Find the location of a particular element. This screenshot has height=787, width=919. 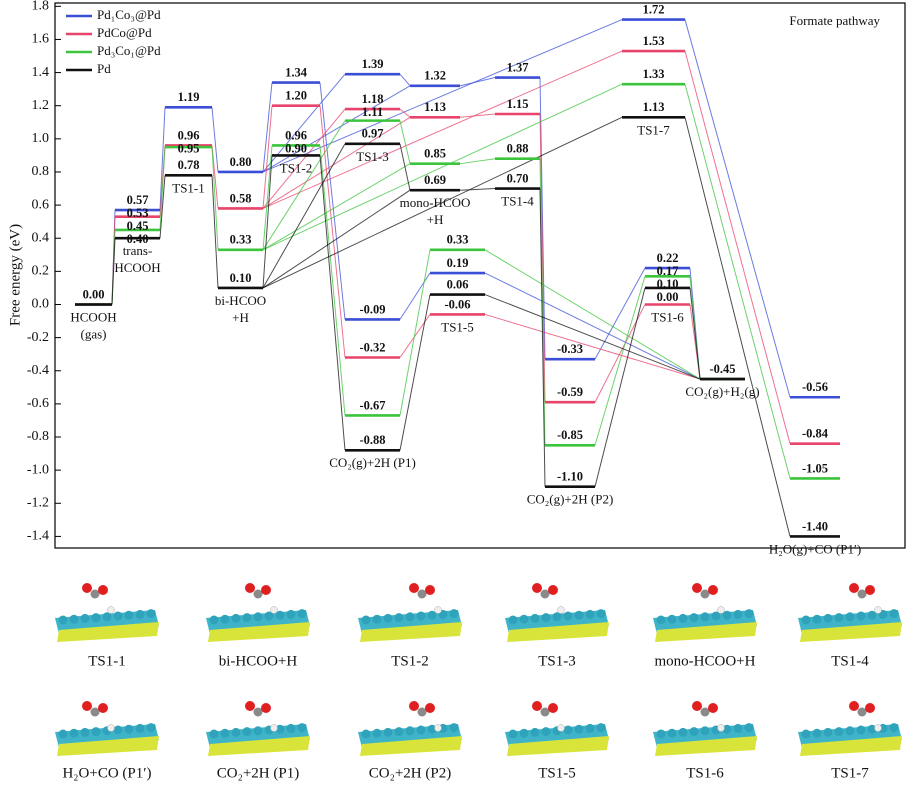

value-label: 0.53 is located at coordinates (138, 213).